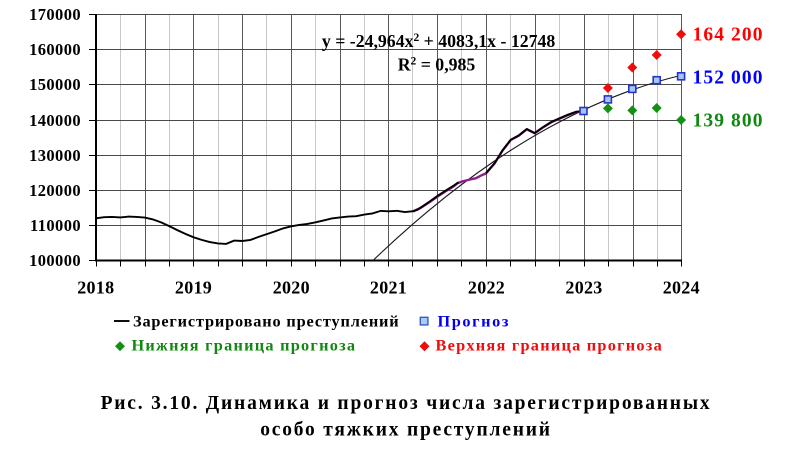  I want to click on svg-text: 2019, so click(193, 288).